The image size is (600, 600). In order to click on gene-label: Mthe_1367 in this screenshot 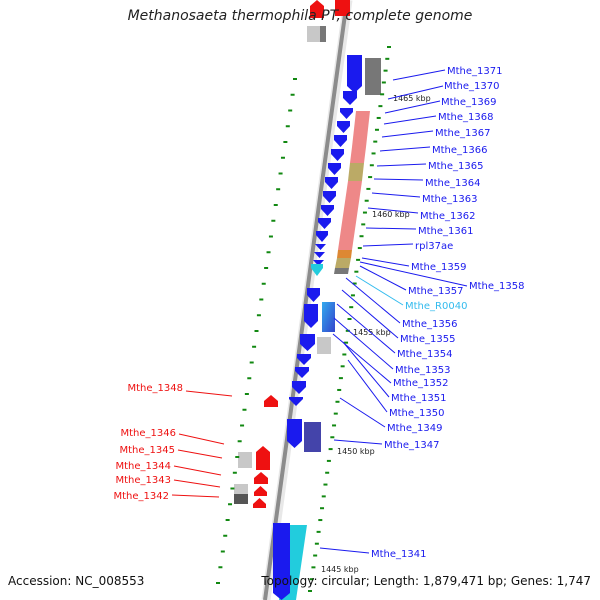, I will do `click(463, 133)`.